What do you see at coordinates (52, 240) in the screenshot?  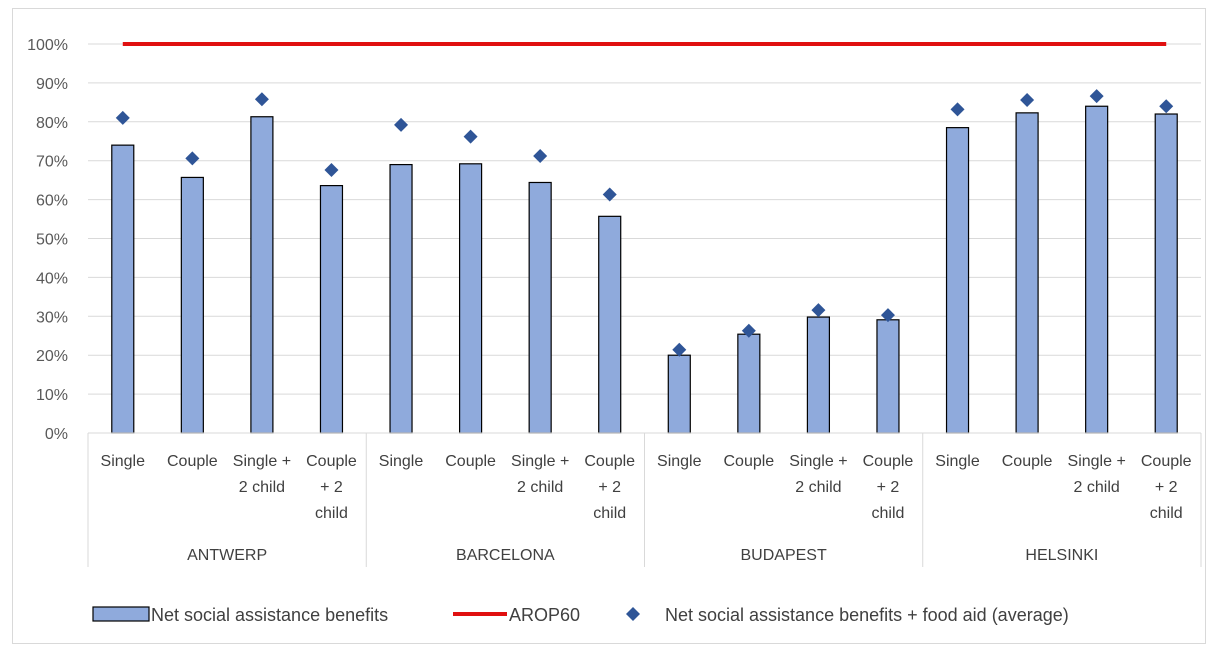 I see `y-tick-label: 50%` at bounding box center [52, 240].